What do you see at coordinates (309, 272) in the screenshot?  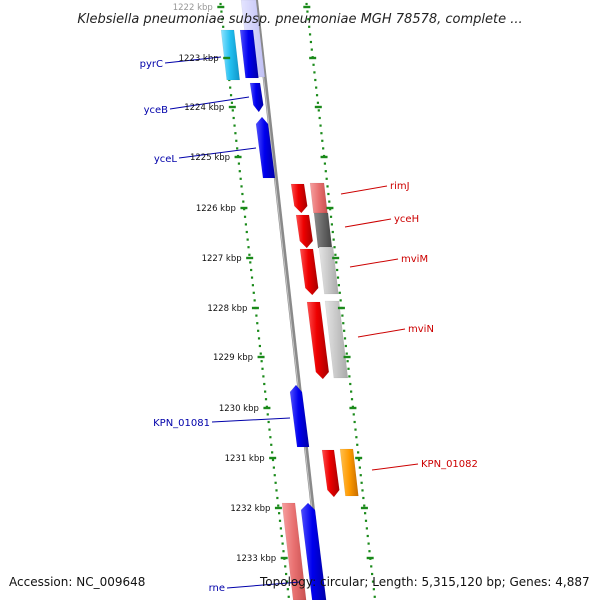 I see `gene-arrow-mviM` at bounding box center [309, 272].